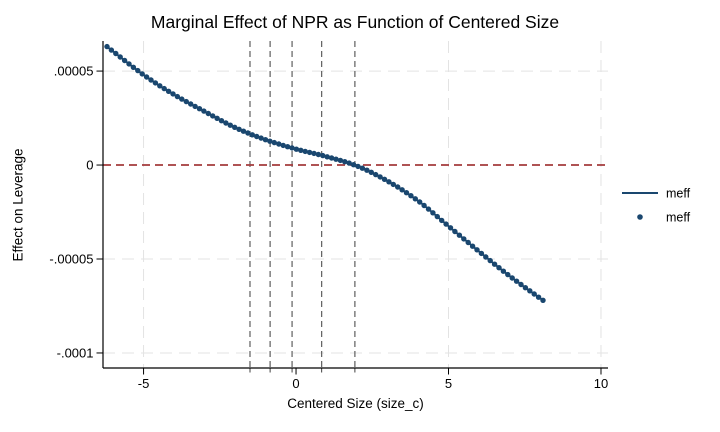  Describe the element at coordinates (71, 259) in the screenshot. I see `y-tick-label: -.00005` at that location.